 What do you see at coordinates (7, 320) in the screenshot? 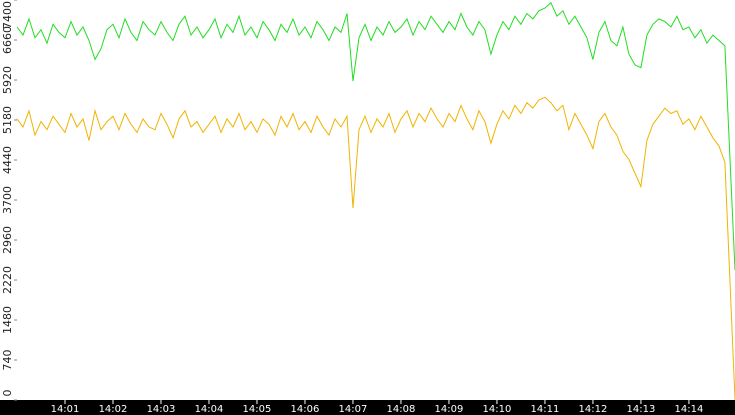
I see `y-tick-label: 1480` at bounding box center [7, 320].